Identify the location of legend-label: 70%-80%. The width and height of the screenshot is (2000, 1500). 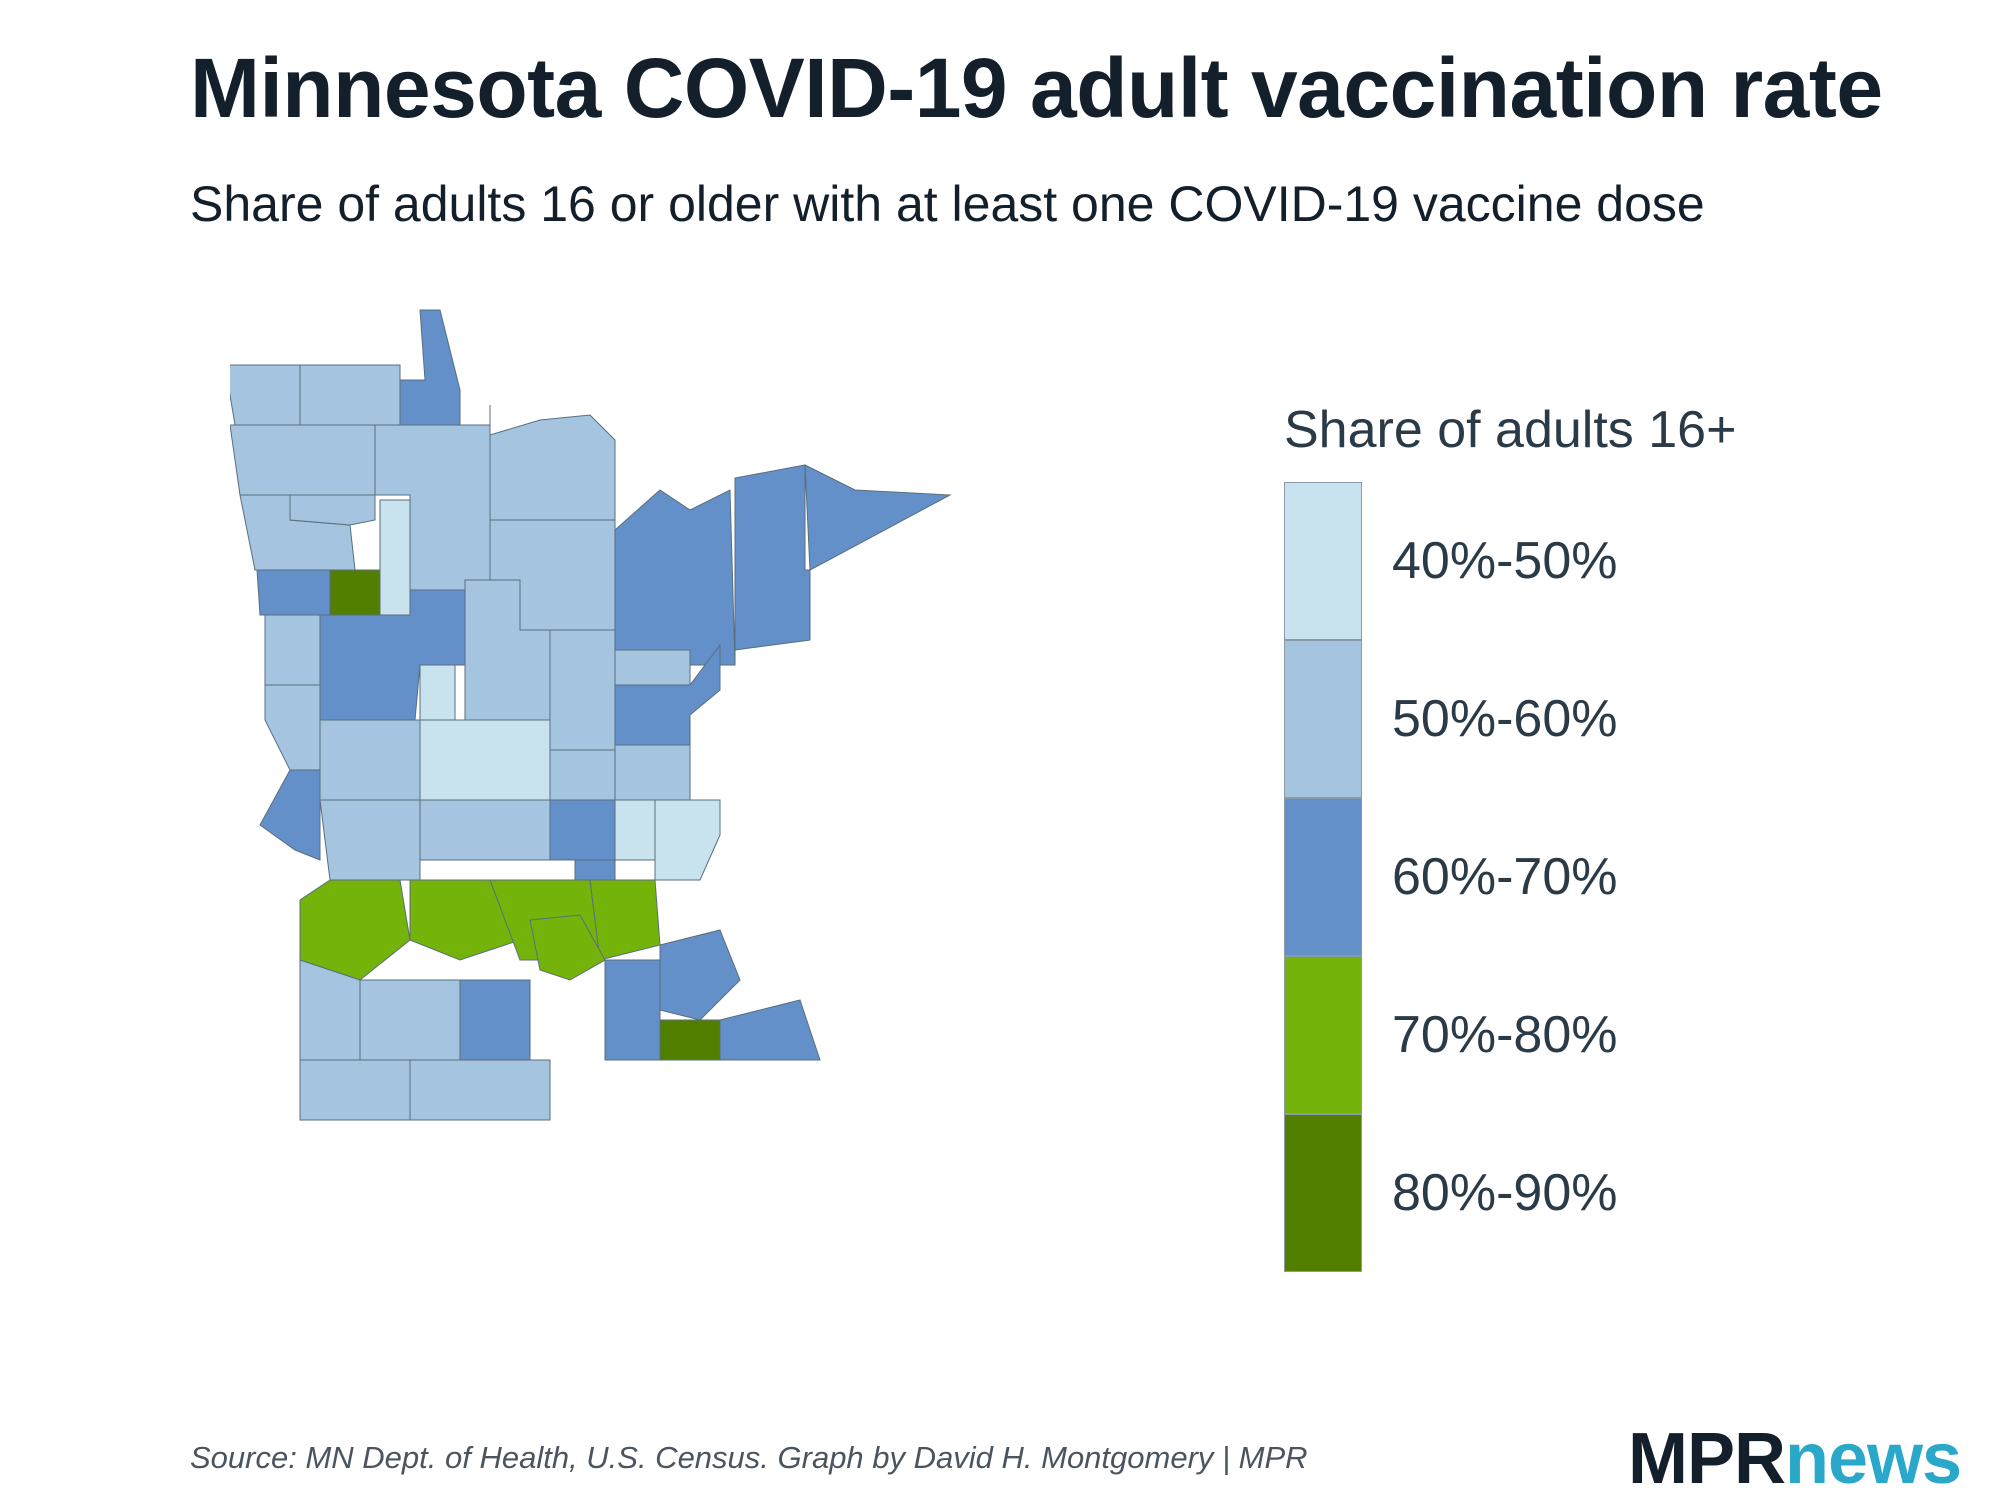
(1505, 1035).